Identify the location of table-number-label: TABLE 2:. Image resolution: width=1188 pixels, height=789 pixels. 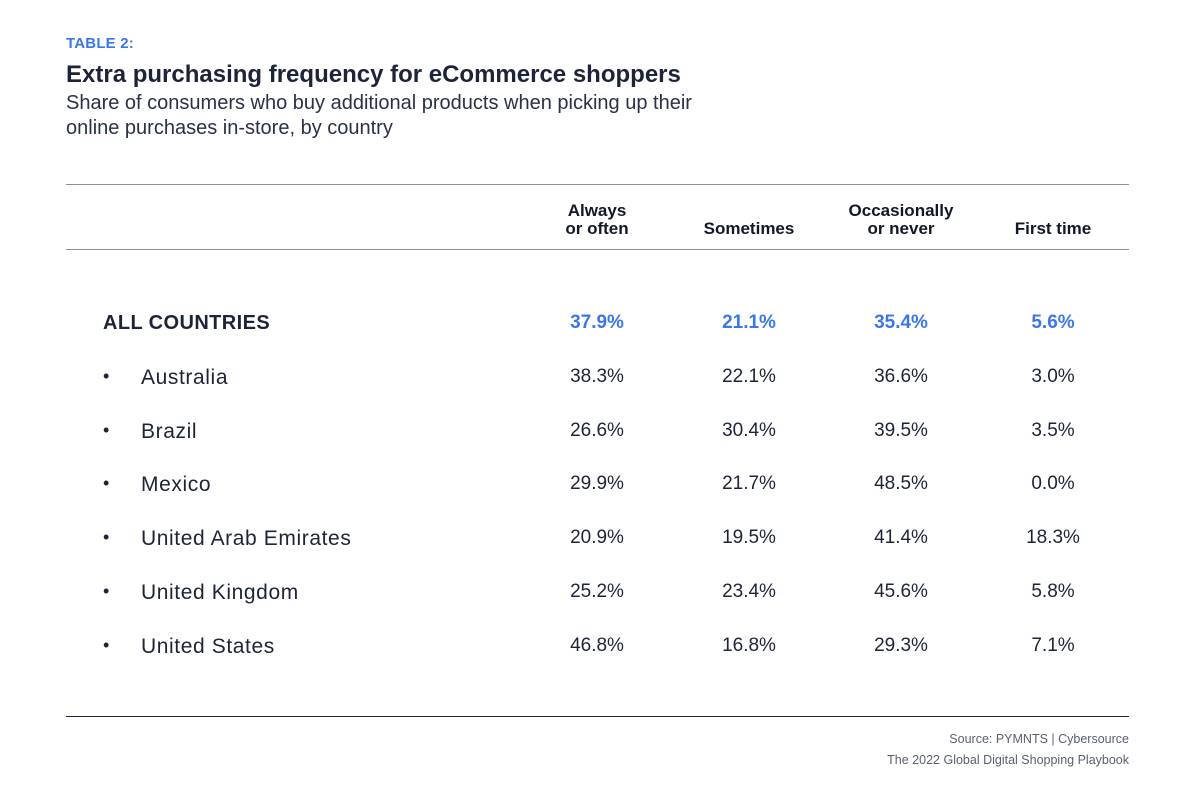
(100, 43).